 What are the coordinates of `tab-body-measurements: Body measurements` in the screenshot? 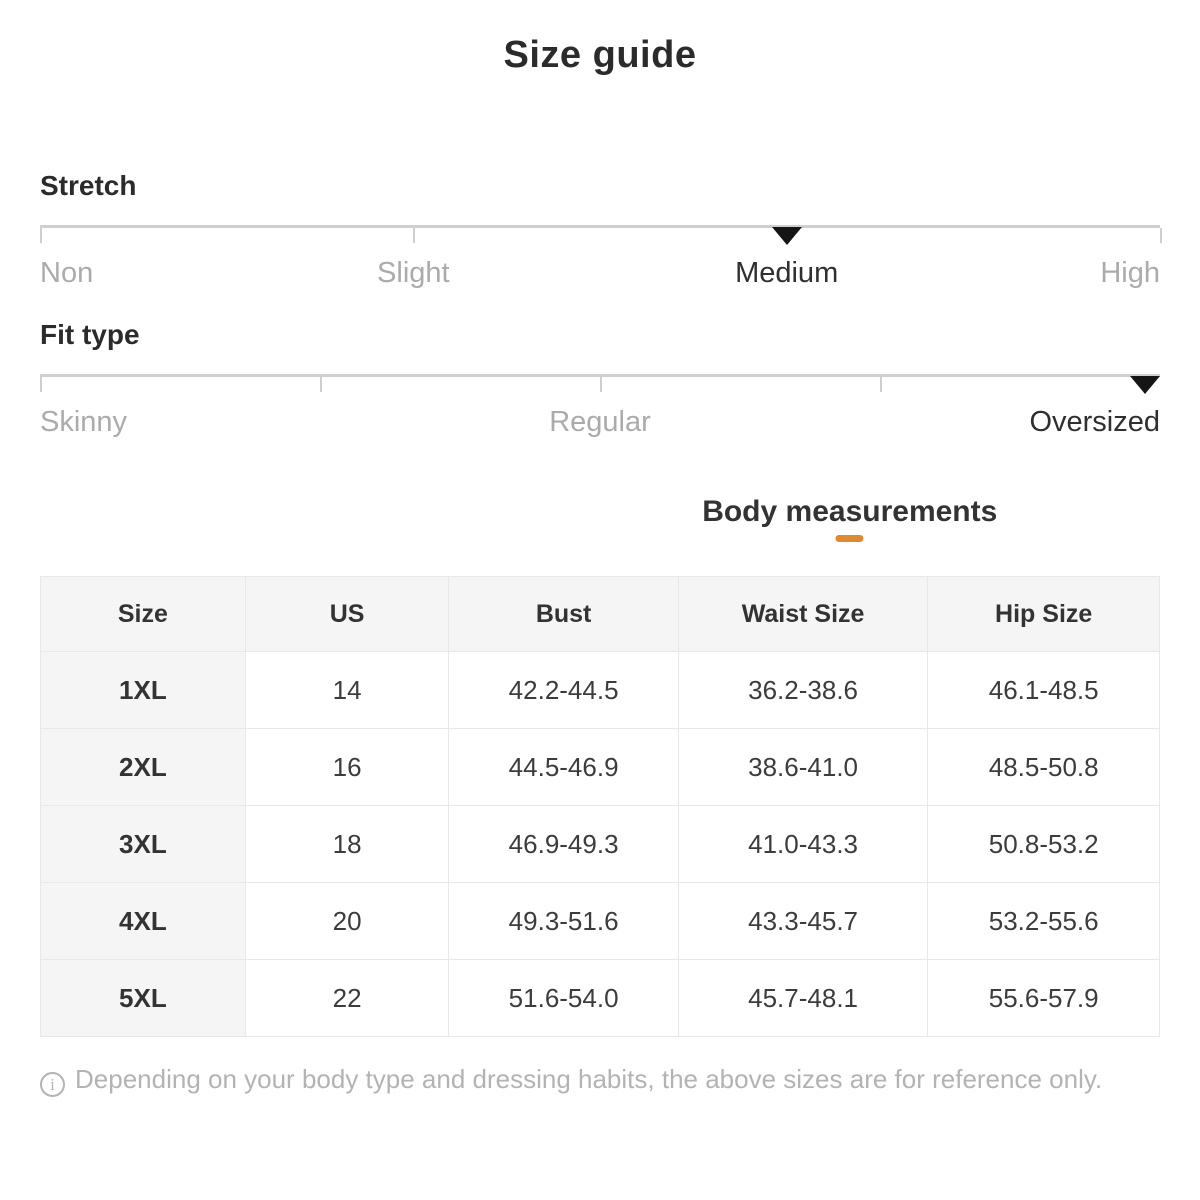 It's located at (849, 518).